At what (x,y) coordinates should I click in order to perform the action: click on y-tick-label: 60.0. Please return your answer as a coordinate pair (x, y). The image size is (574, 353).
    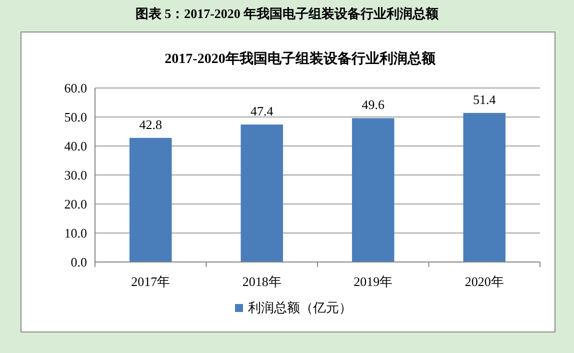
    Looking at the image, I should click on (75, 88).